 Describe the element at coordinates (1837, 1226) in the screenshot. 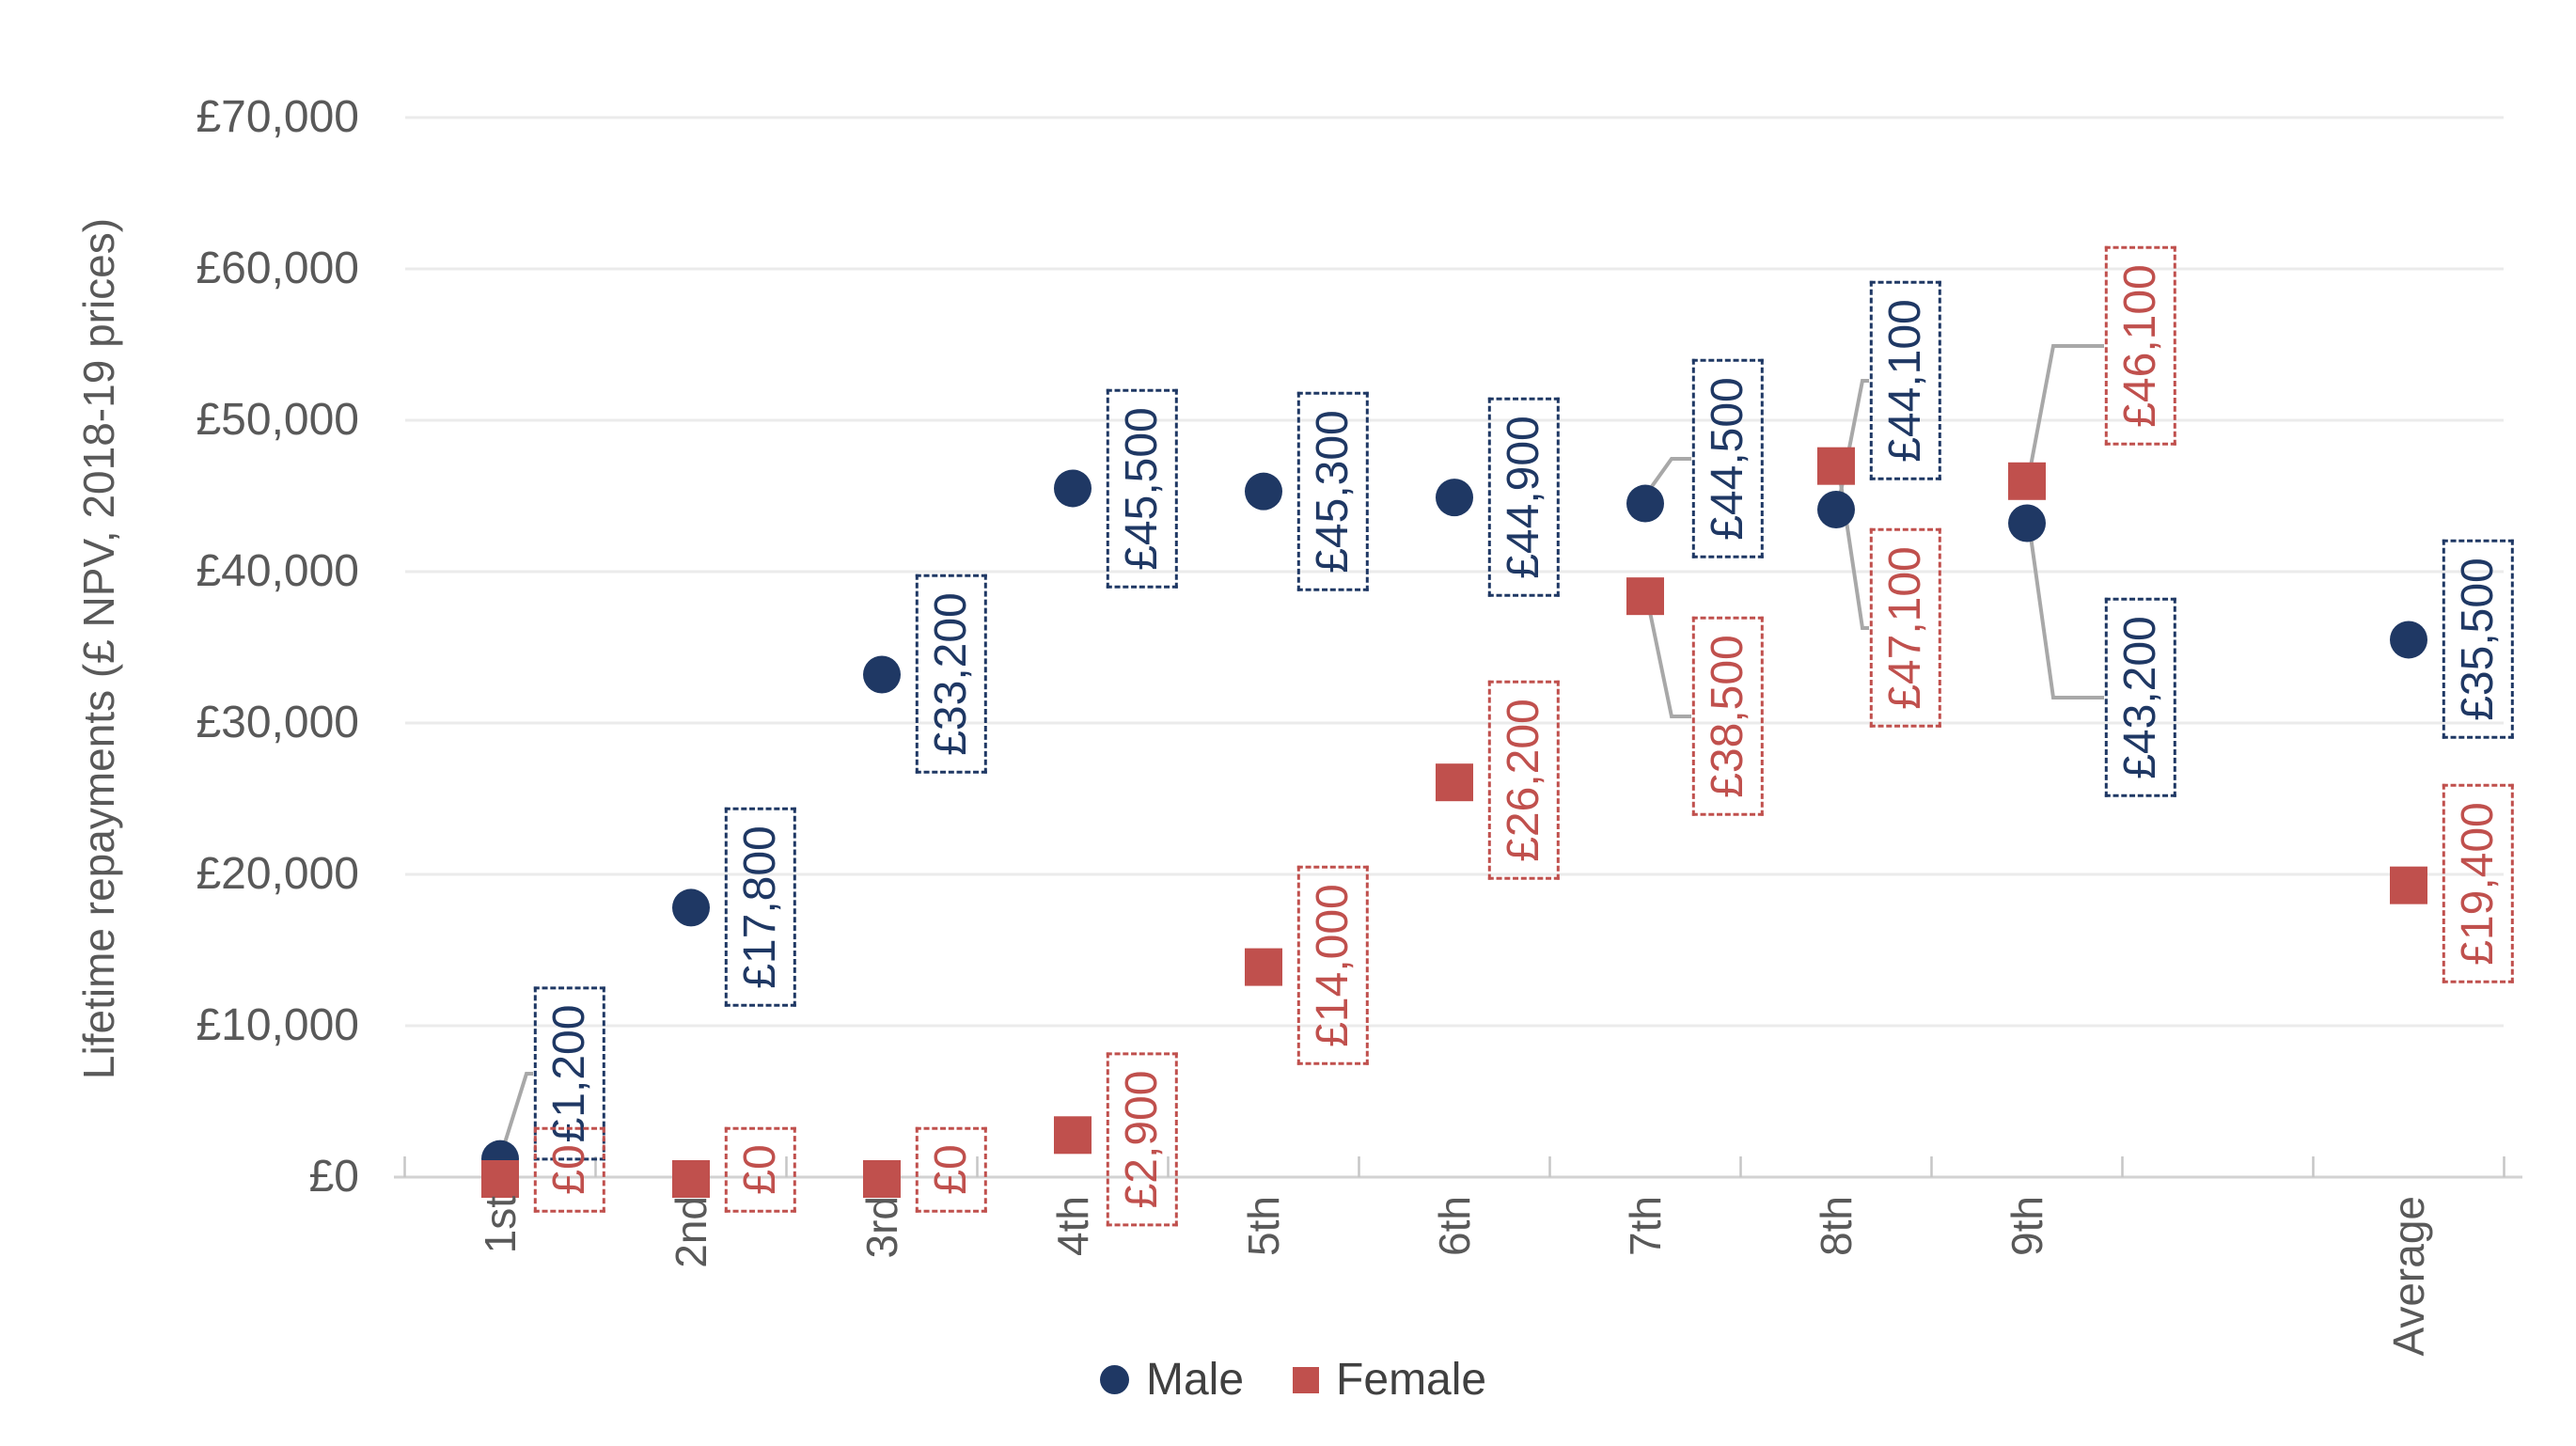

I see `x-category-label: 8th` at that location.